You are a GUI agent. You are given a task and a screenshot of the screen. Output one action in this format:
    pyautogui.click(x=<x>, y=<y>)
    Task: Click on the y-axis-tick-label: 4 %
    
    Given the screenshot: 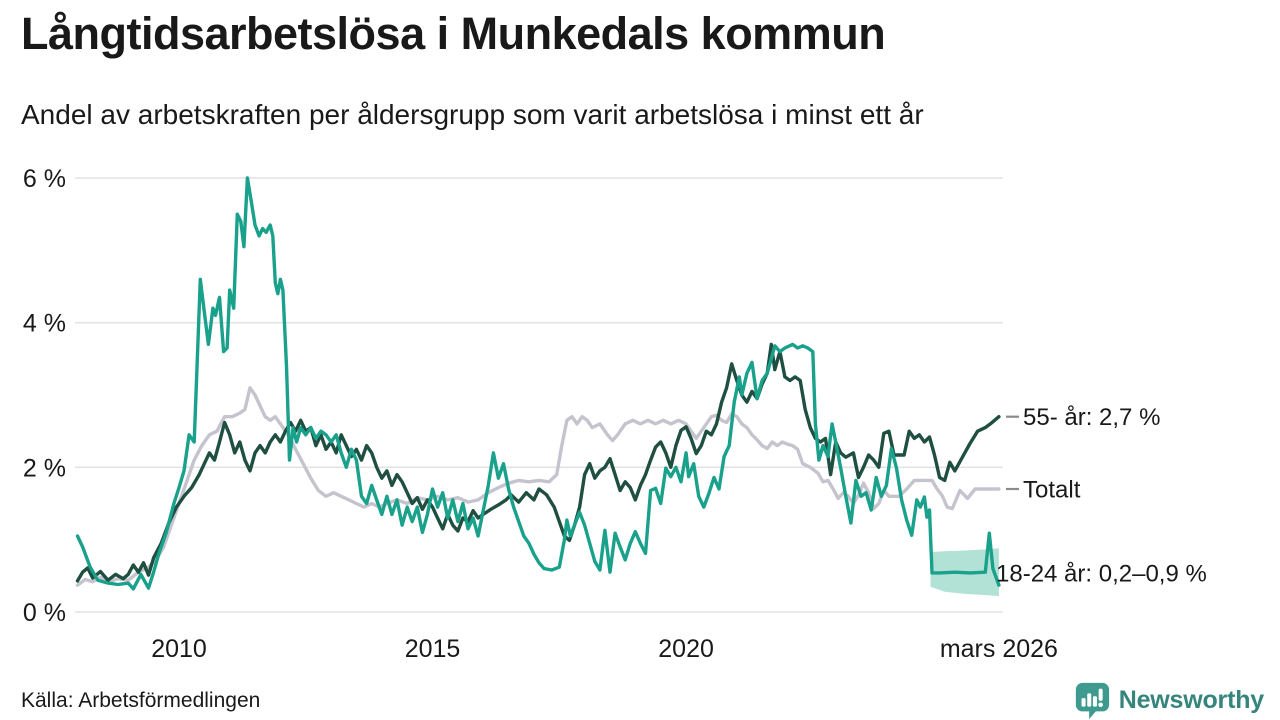 What is the action you would take?
    pyautogui.click(x=44, y=324)
    